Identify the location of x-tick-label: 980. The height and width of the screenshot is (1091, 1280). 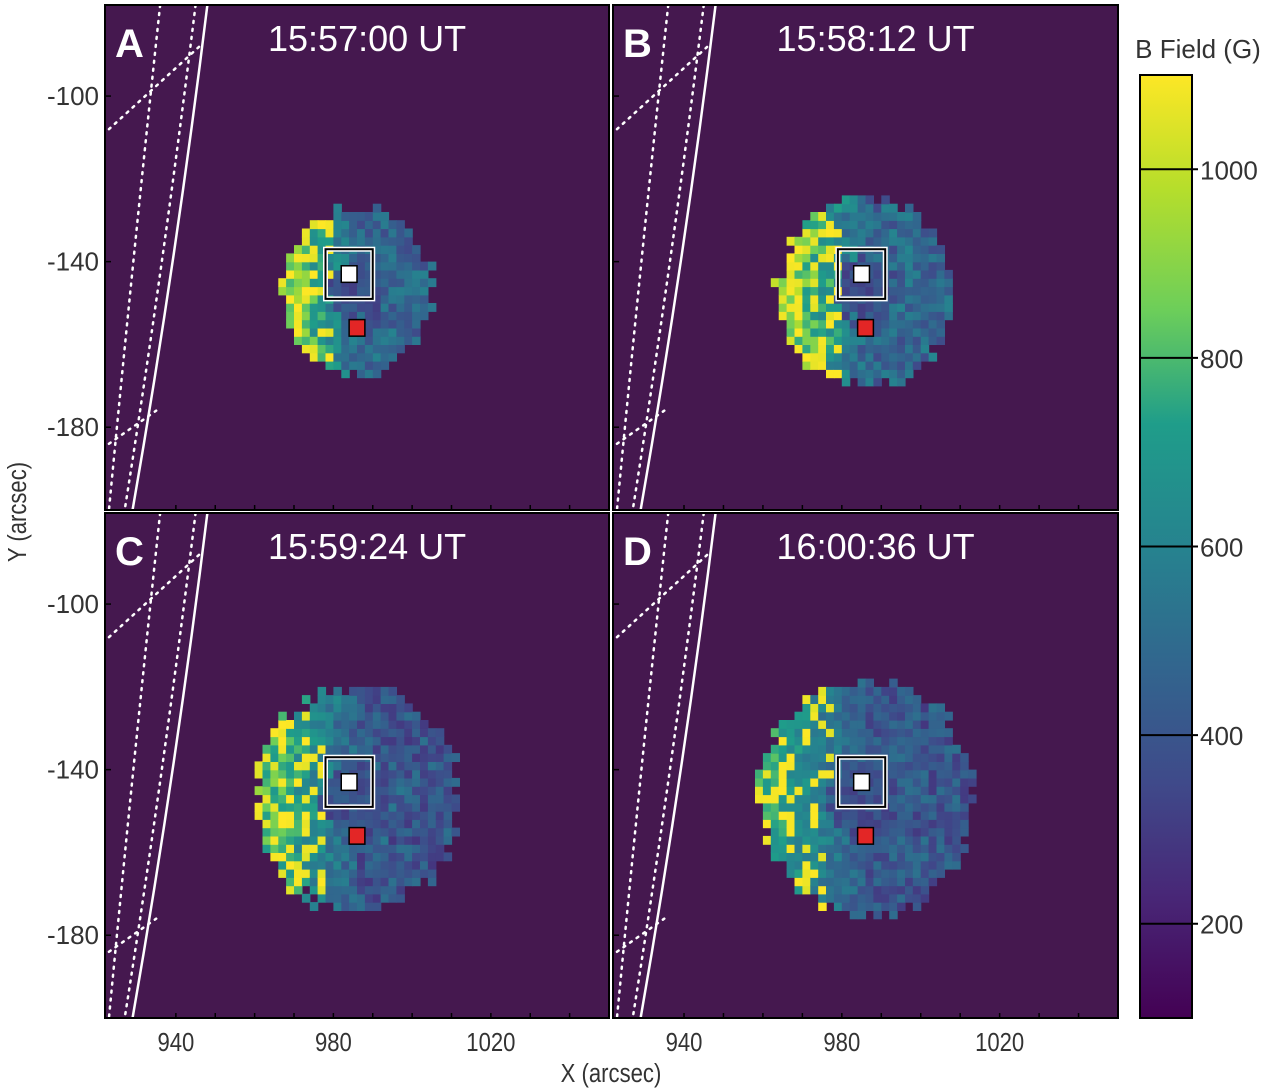
(333, 1042).